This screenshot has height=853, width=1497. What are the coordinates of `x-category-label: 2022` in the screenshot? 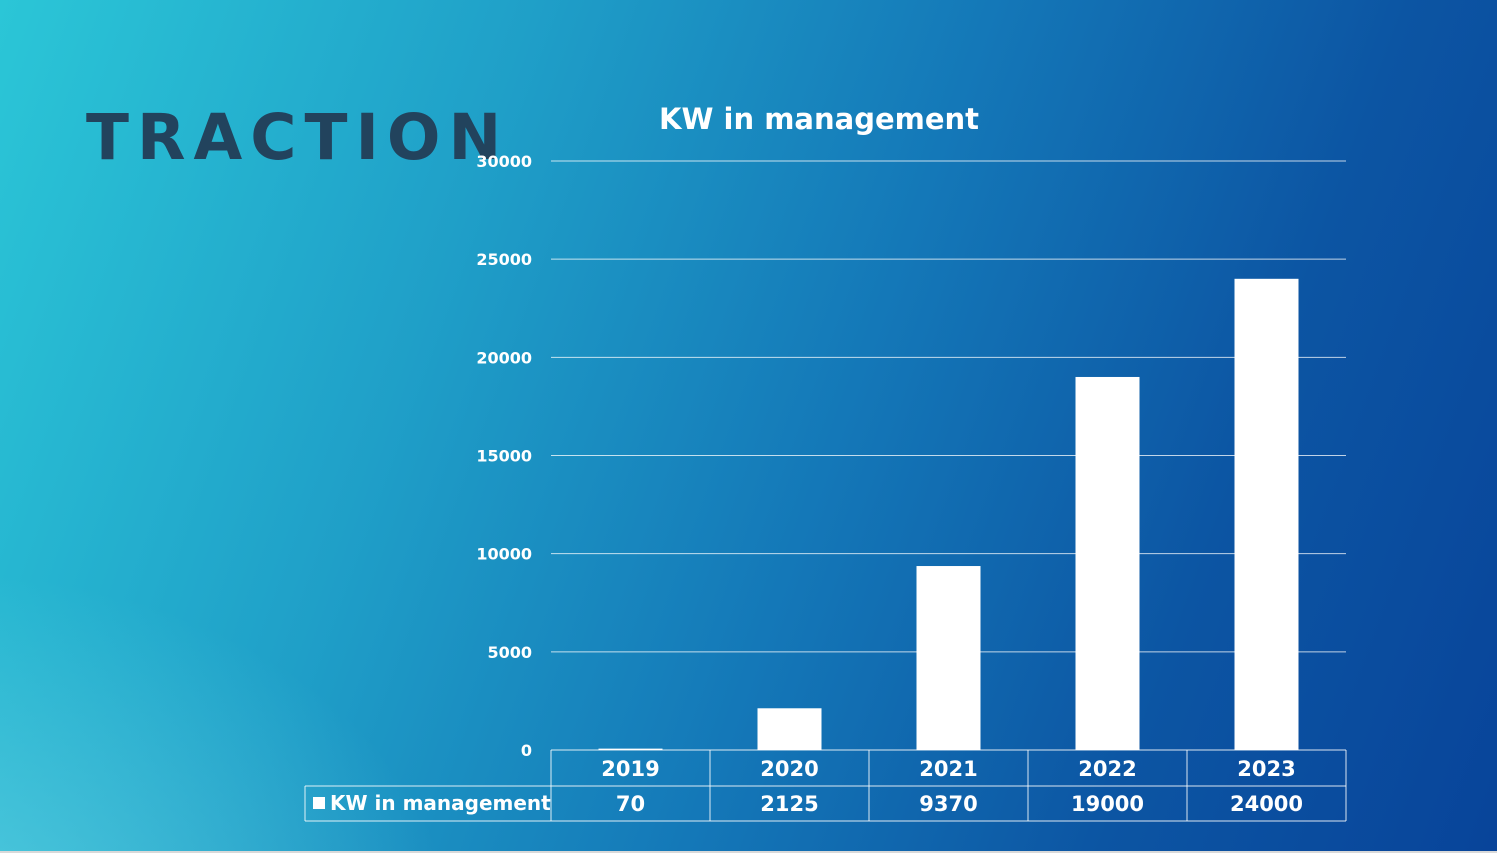 It's located at (1107, 769).